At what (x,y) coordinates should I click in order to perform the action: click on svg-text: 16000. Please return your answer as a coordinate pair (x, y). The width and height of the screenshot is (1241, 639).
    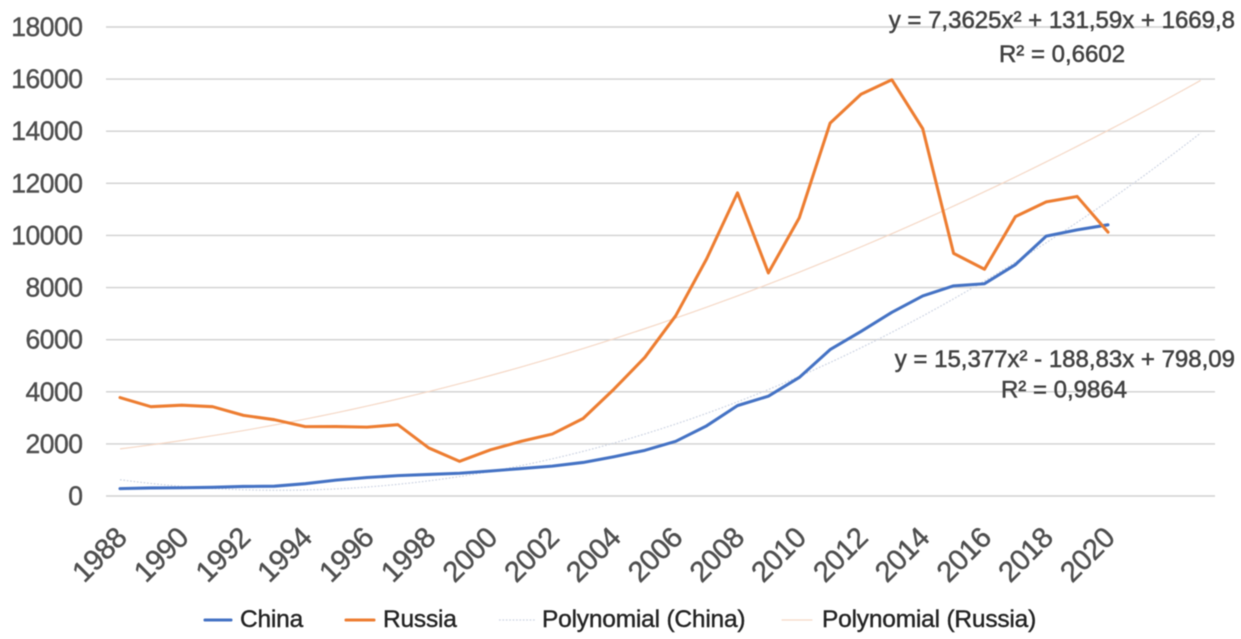
    Looking at the image, I should click on (46, 79).